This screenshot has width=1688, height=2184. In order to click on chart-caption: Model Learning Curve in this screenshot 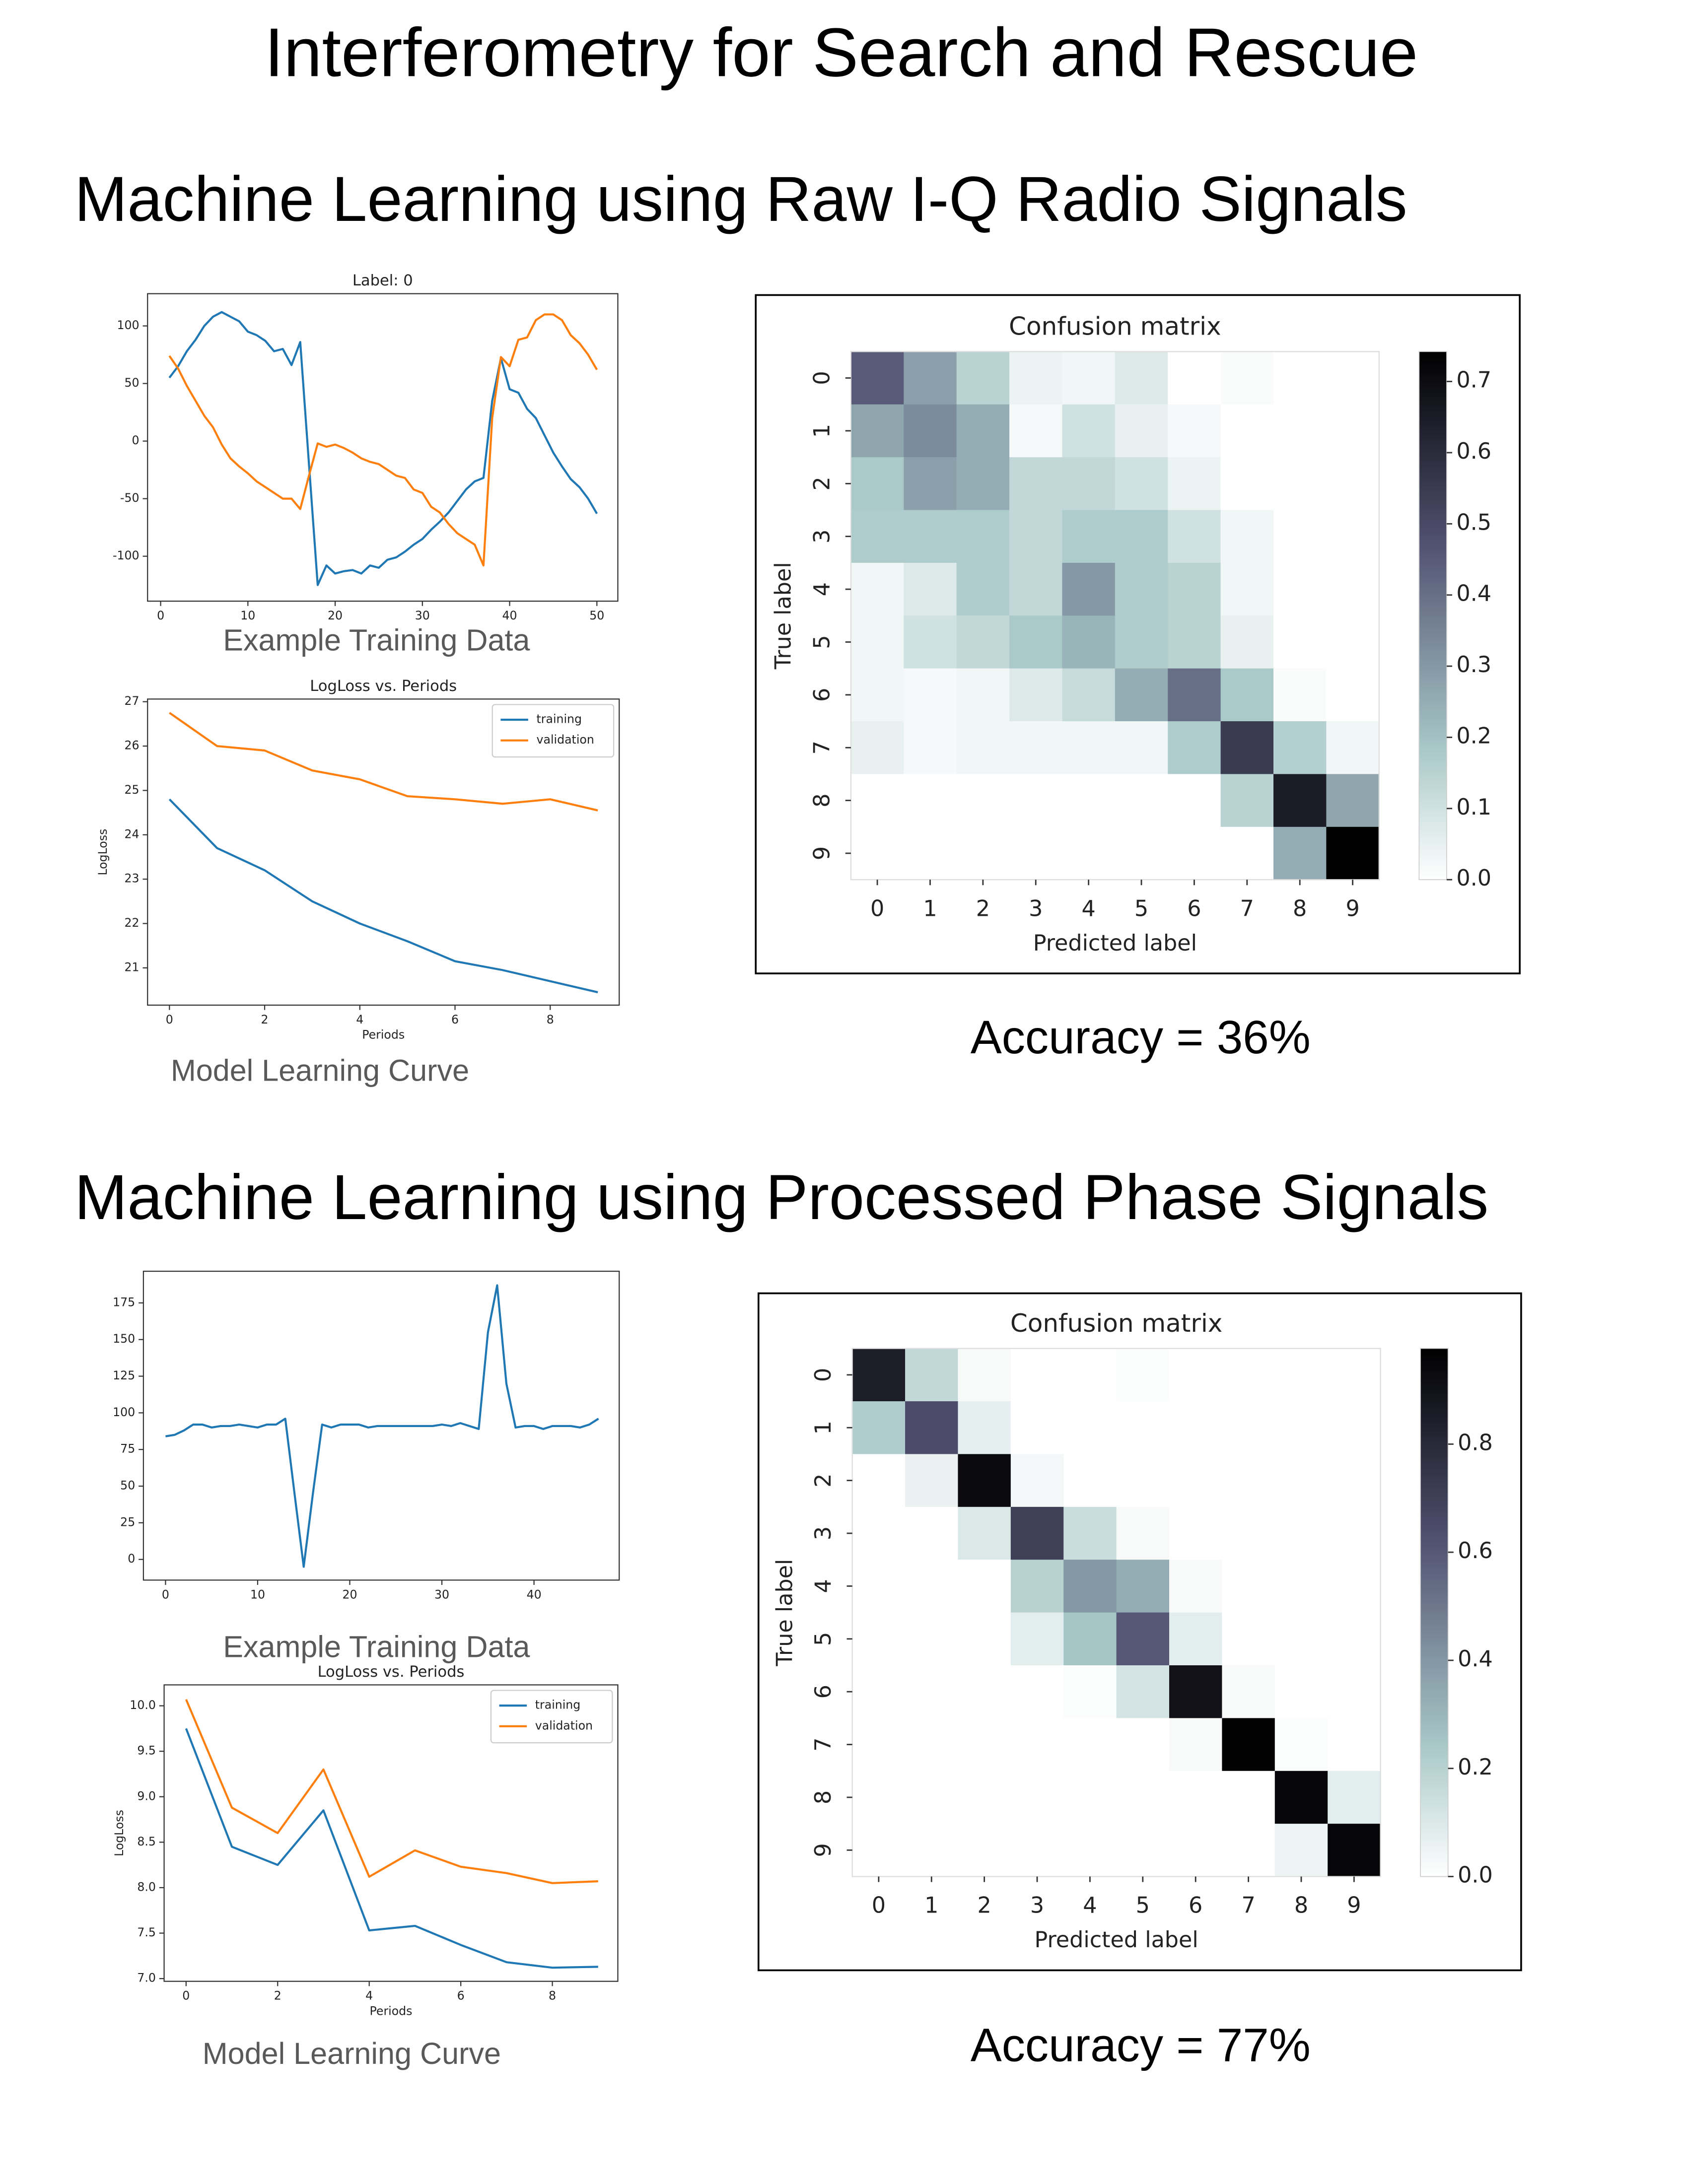, I will do `click(352, 2053)`.